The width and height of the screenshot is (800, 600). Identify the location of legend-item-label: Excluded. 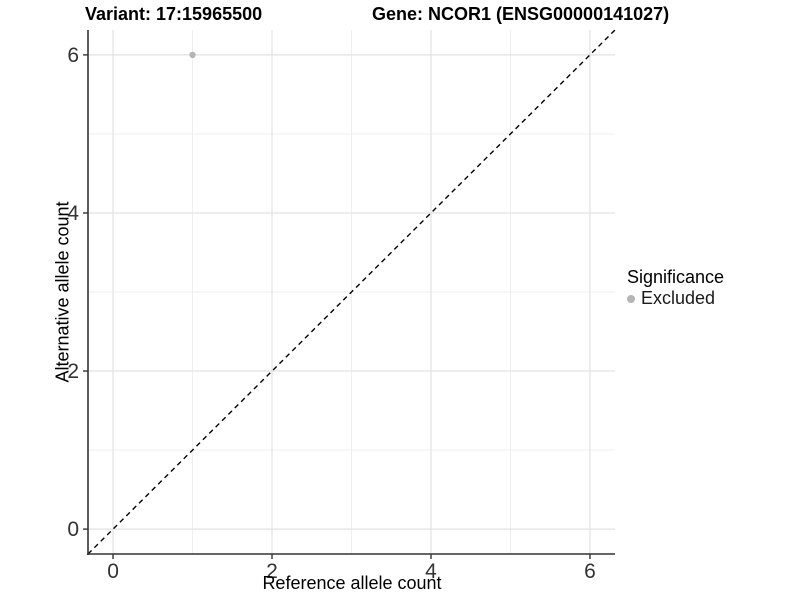
(678, 298).